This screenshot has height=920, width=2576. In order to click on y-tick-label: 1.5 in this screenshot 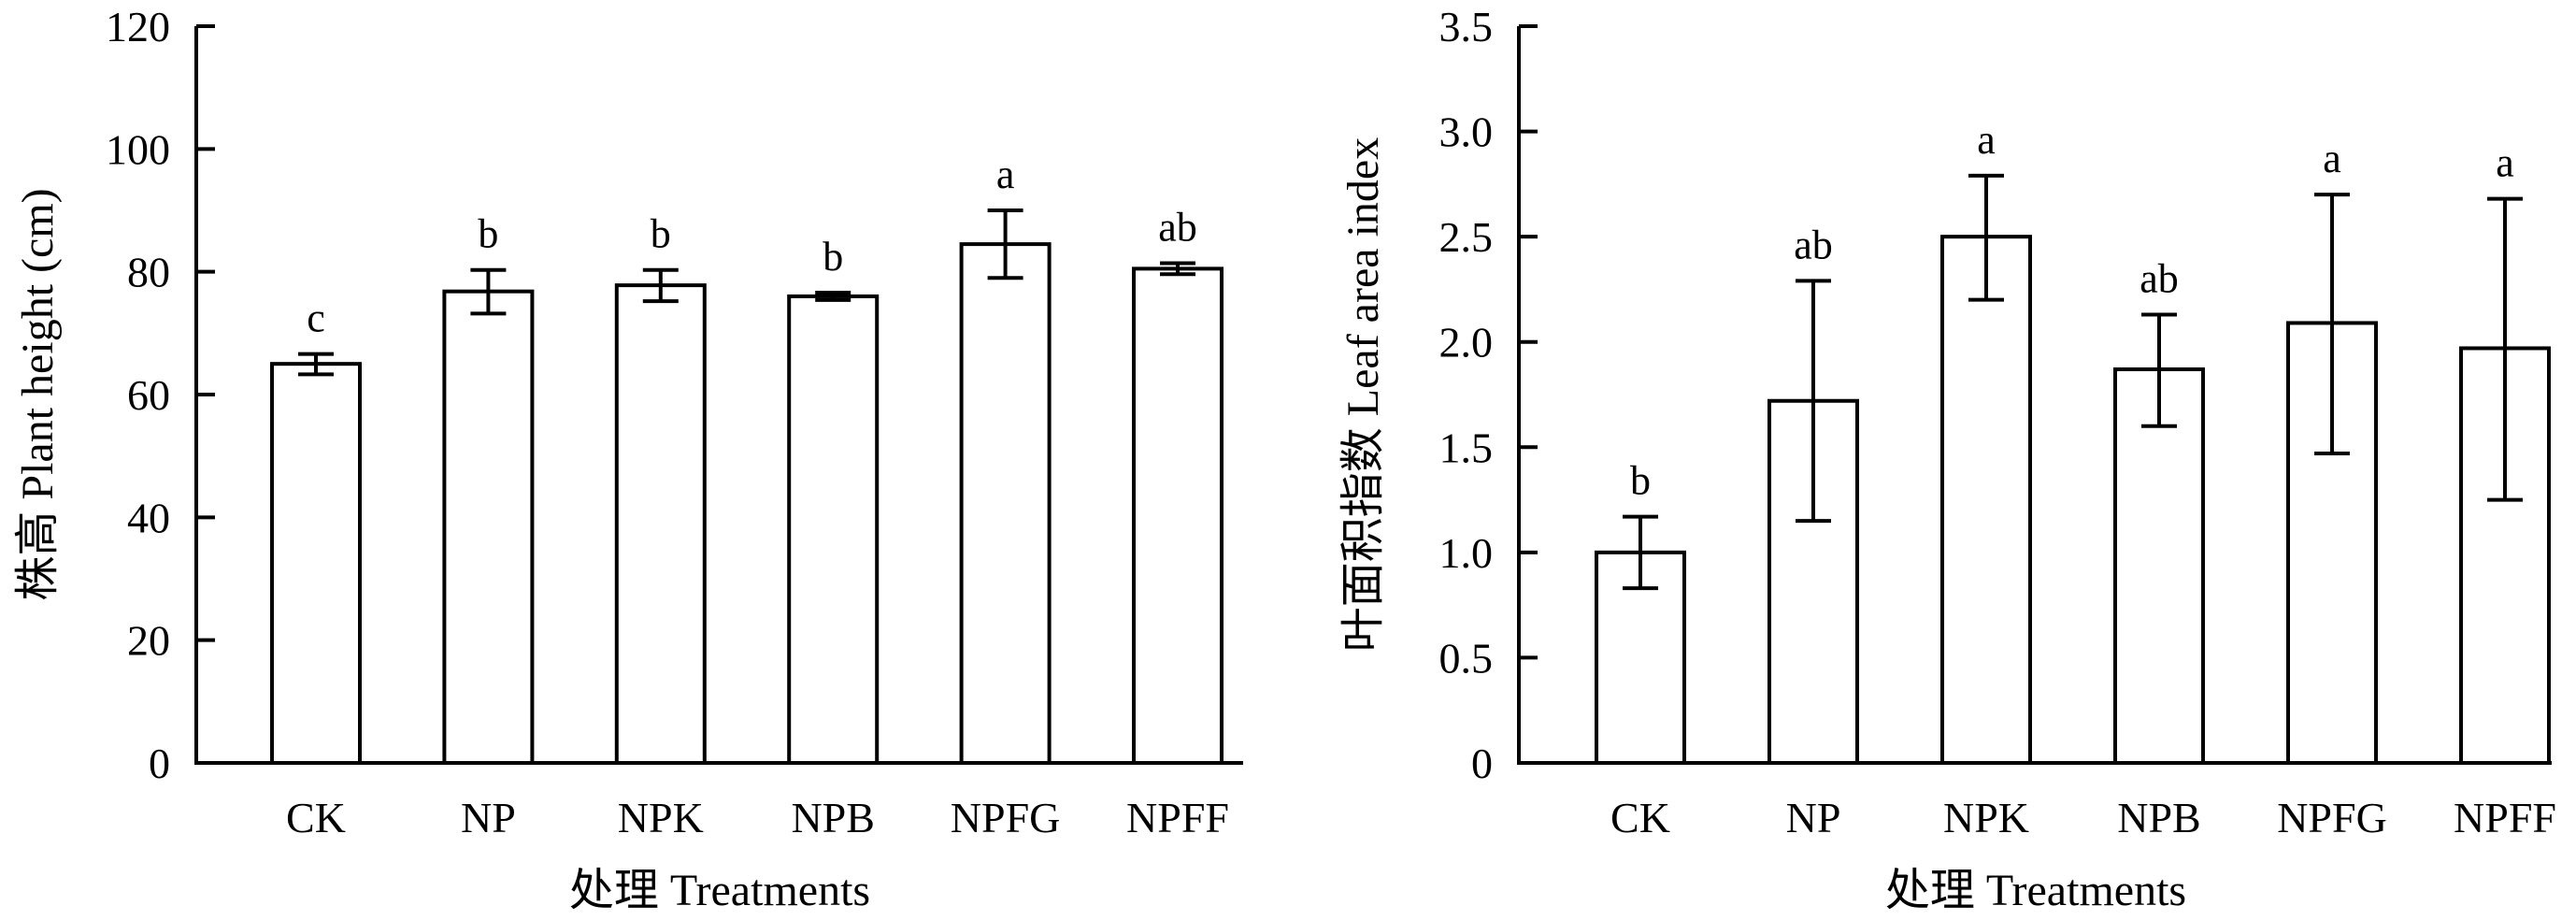, I will do `click(1466, 447)`.